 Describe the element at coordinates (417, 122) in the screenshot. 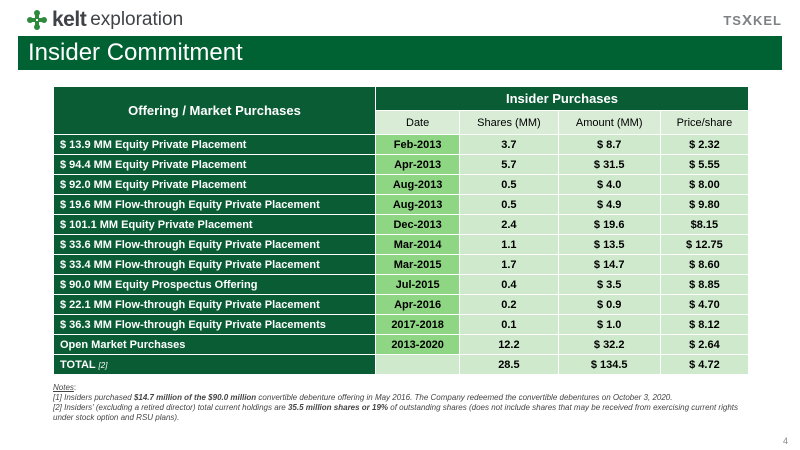

I see `column-header-date: Date` at that location.